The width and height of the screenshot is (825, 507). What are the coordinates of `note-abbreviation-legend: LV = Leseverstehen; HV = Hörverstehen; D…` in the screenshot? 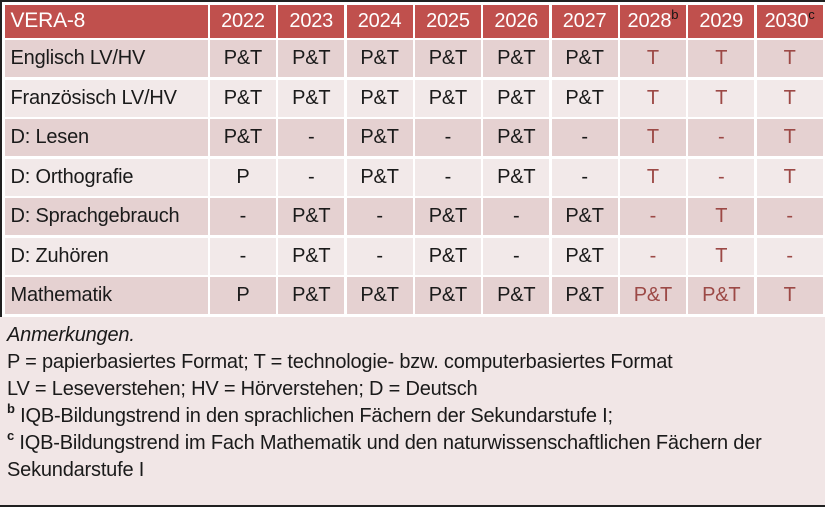 It's located at (242, 388).